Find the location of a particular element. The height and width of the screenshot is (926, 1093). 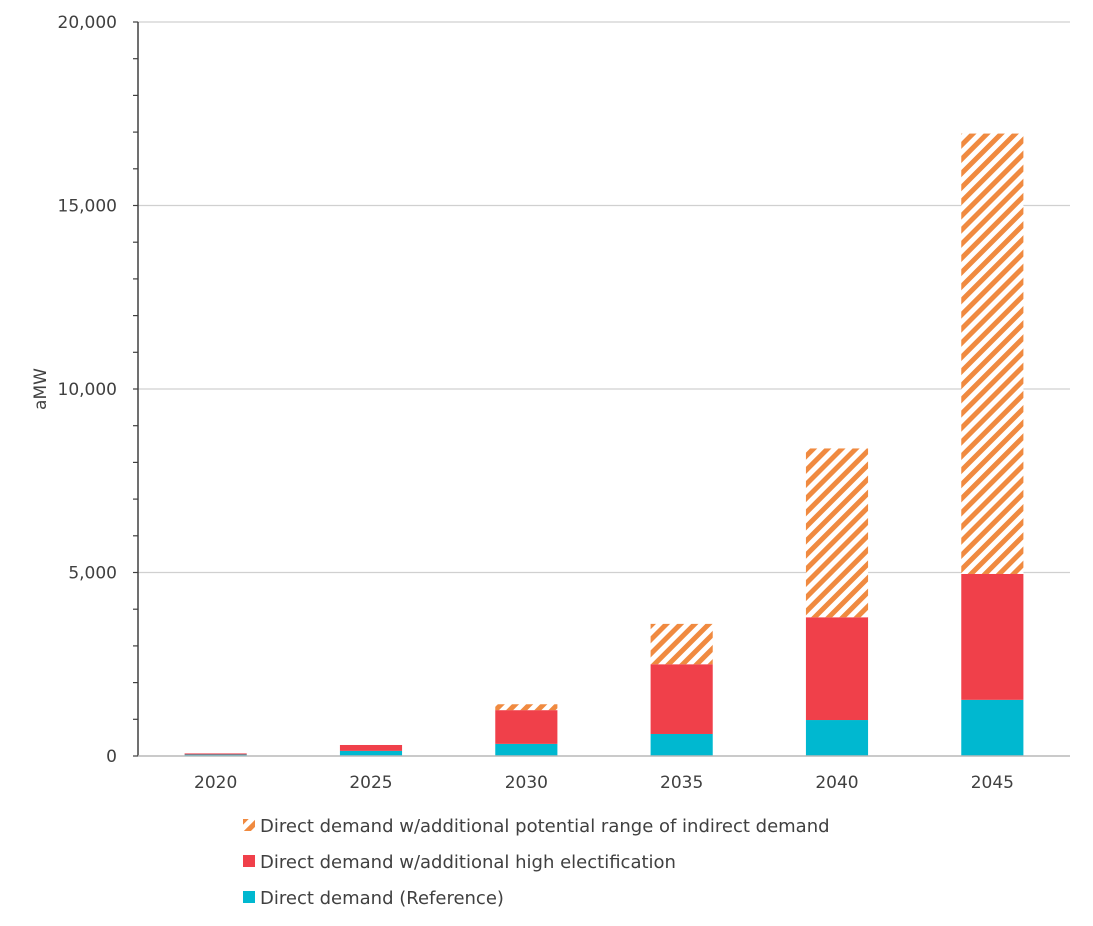

y-tick-label: 10,000 is located at coordinates (87, 390).